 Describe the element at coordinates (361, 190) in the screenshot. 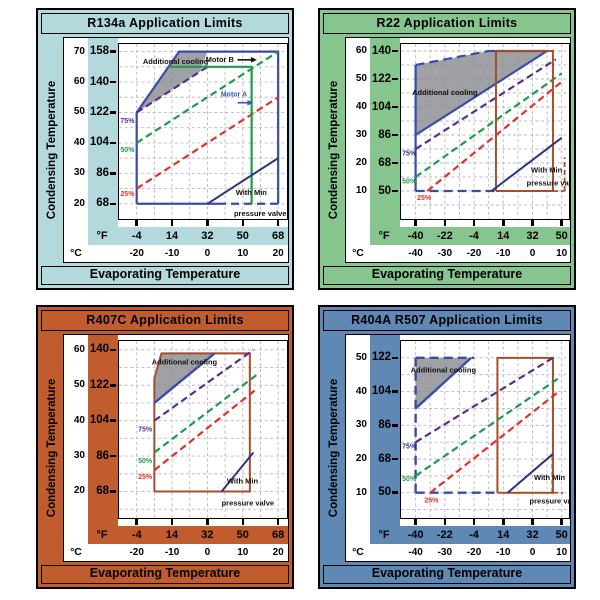

I see `r22-ytick-c: 10` at that location.